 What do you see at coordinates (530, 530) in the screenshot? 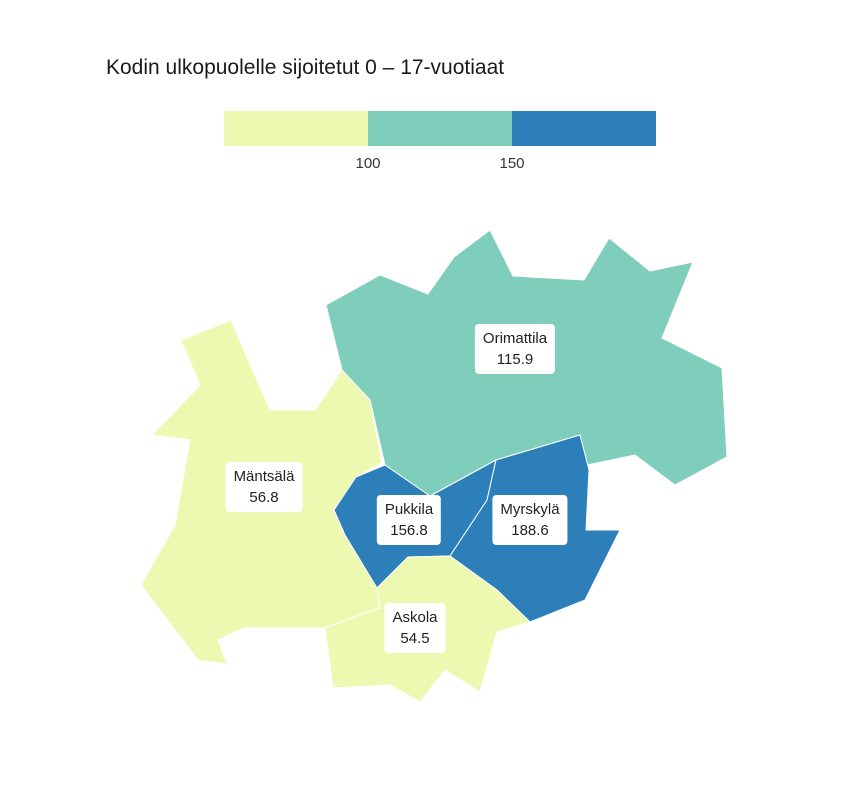
I see `region-value: 188.6` at bounding box center [530, 530].